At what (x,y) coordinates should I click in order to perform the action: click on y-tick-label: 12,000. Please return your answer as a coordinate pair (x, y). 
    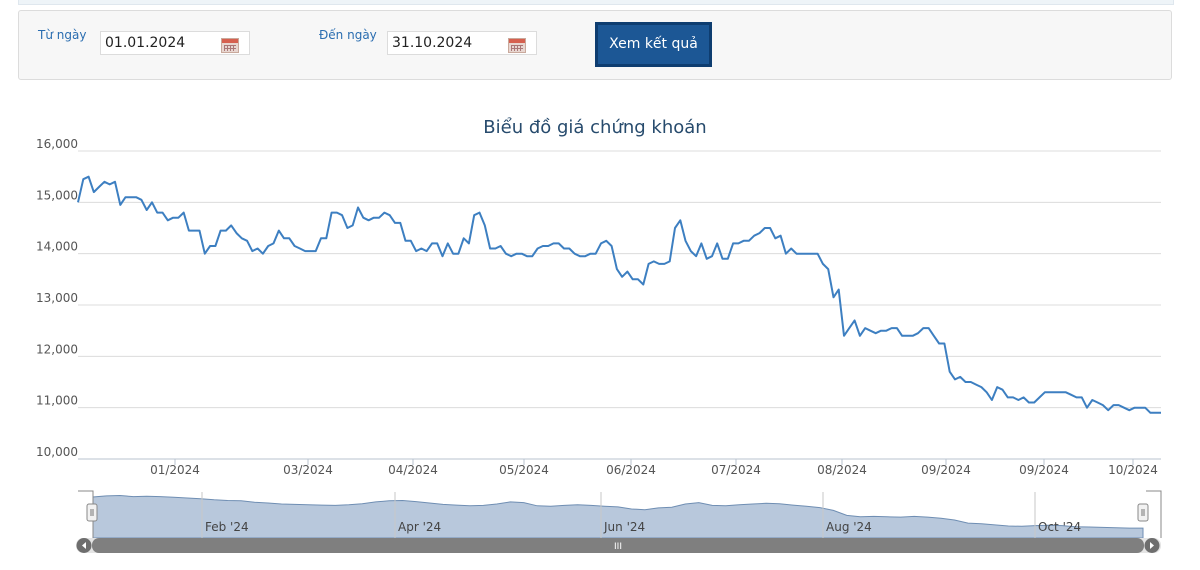
    Looking at the image, I should click on (57, 349).